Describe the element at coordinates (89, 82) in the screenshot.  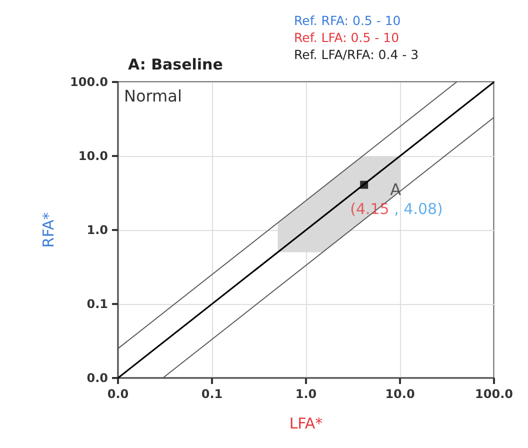
I see `y-tick-label: 100.0` at that location.